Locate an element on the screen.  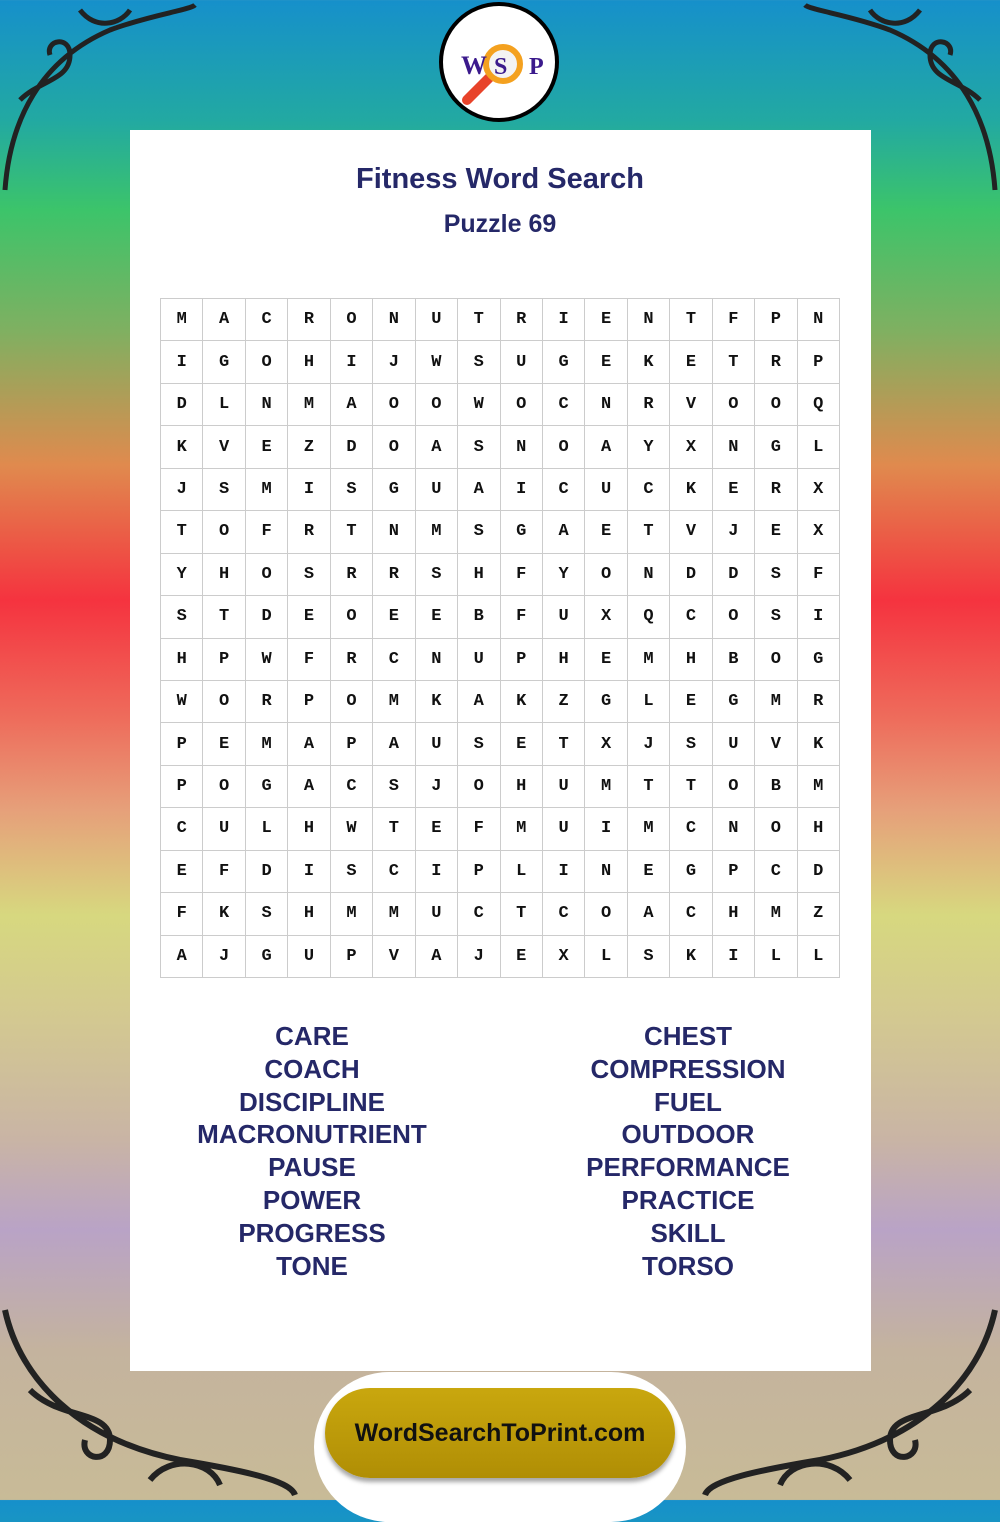
grid-cell: V is located at coordinates (224, 447).